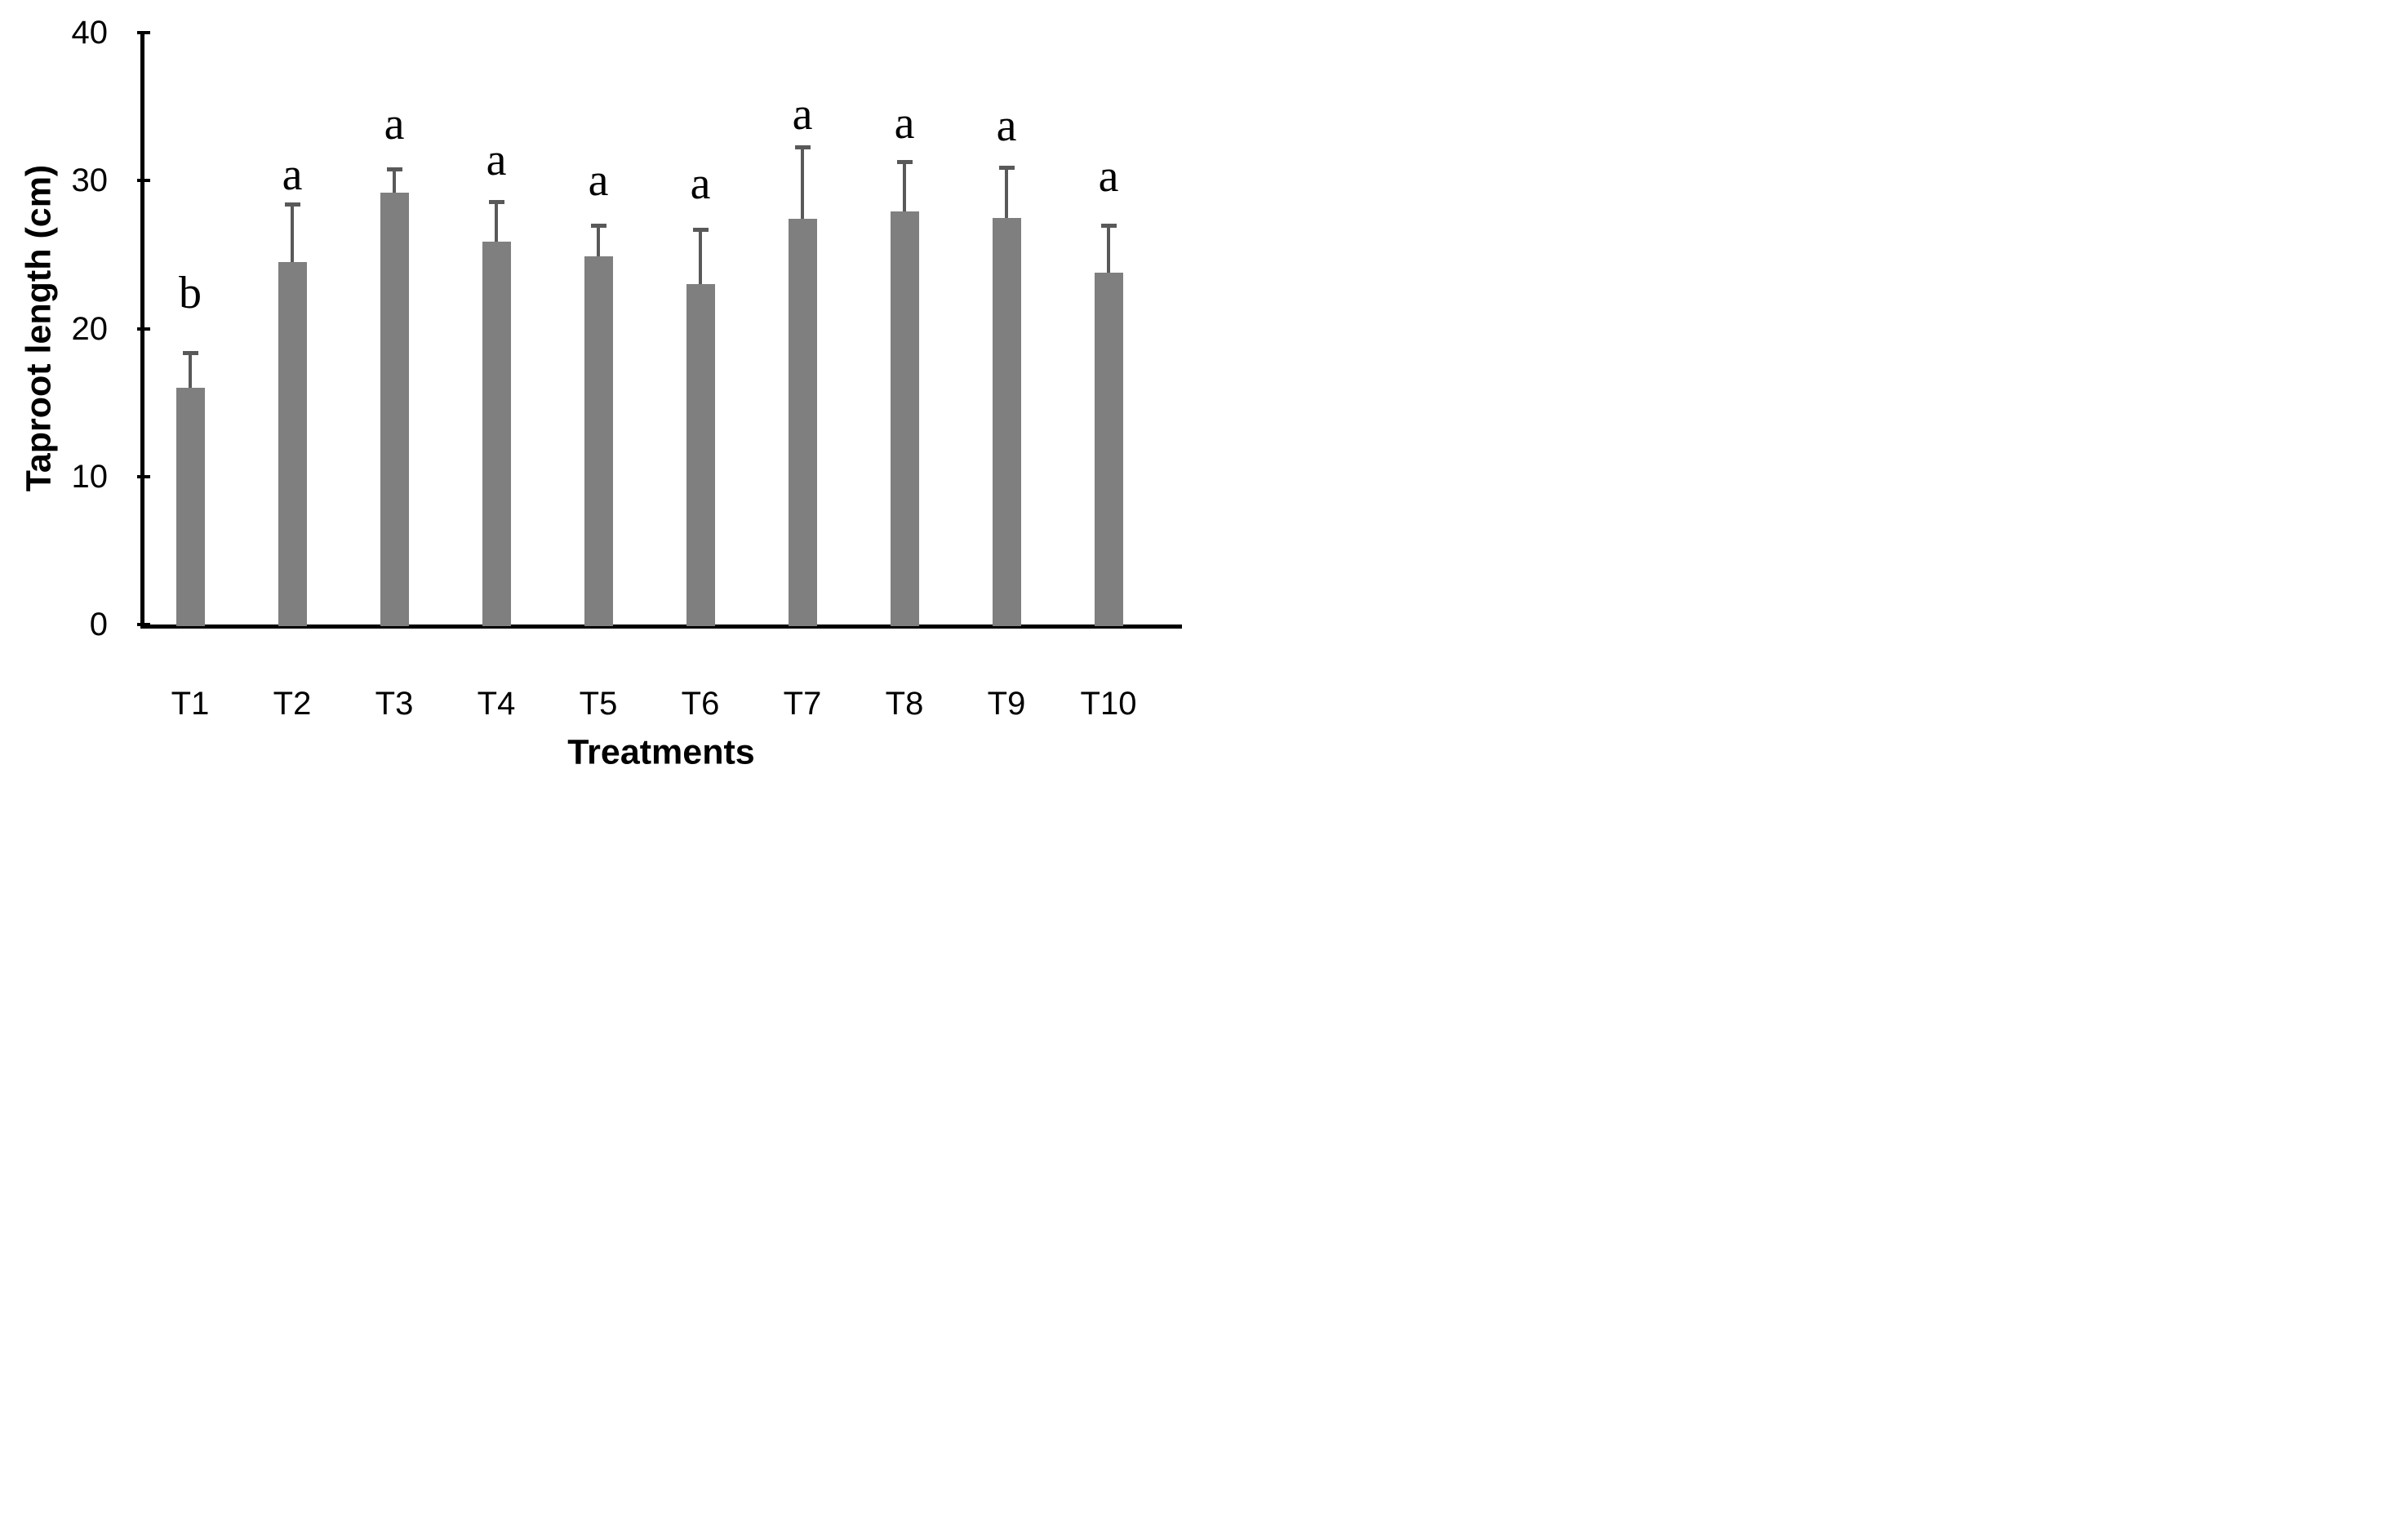 The width and height of the screenshot is (2408, 1538). What do you see at coordinates (1108, 176) in the screenshot?
I see `significance-letter-t10: a` at bounding box center [1108, 176].